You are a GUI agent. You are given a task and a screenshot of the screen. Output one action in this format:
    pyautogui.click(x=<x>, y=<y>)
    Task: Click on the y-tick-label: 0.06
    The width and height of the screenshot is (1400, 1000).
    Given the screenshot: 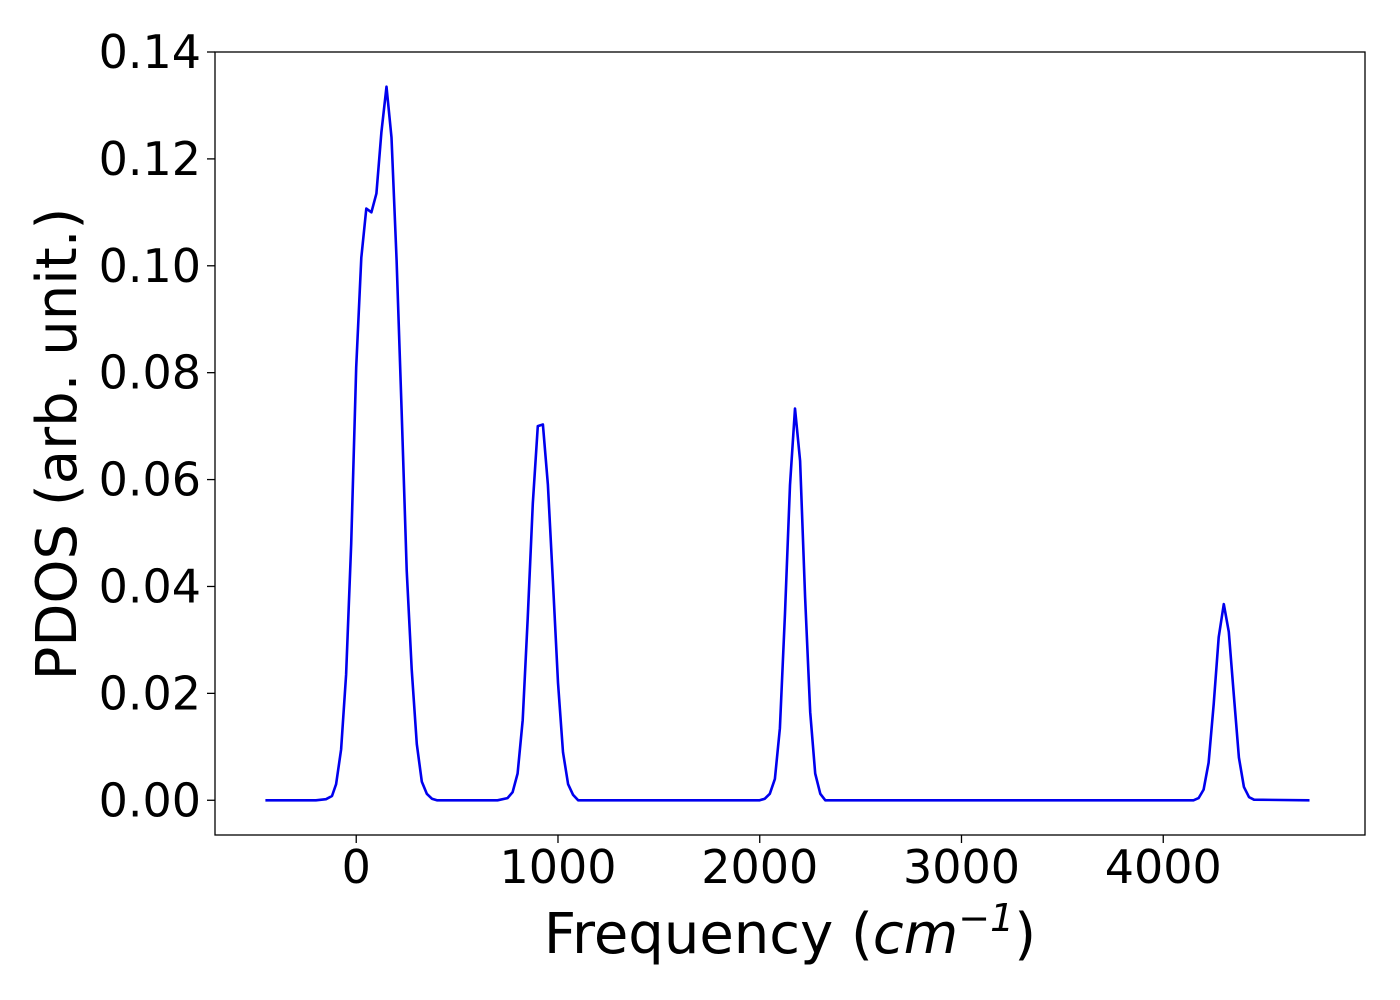 What is the action you would take?
    pyautogui.click(x=150, y=480)
    